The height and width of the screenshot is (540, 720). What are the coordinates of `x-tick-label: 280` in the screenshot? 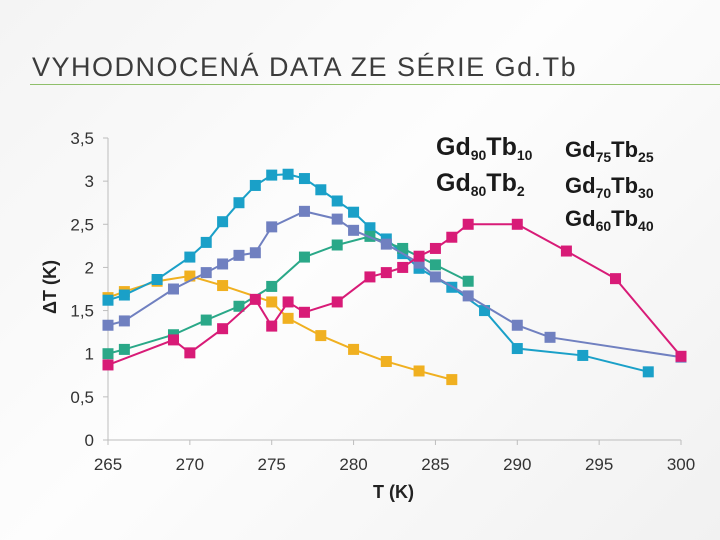 It's located at (353, 464).